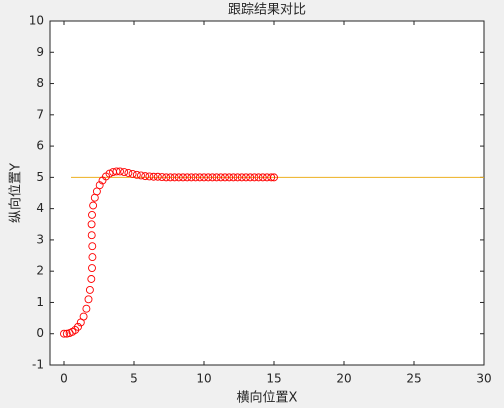 The width and height of the screenshot is (504, 408). What do you see at coordinates (273, 379) in the screenshot?
I see `x-tick-label: 15` at bounding box center [273, 379].